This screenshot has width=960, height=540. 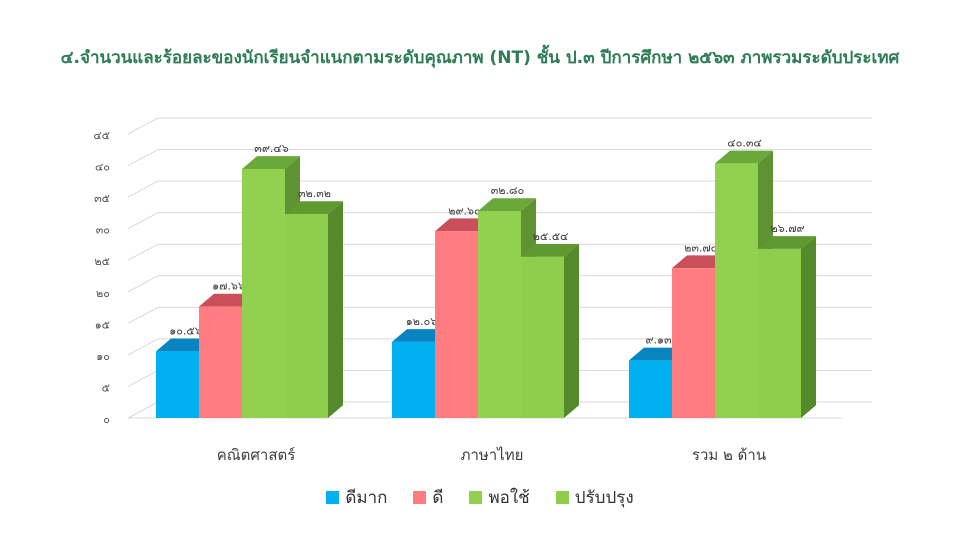 I want to click on data-label: ๑๐.๕๖, so click(x=185, y=331).